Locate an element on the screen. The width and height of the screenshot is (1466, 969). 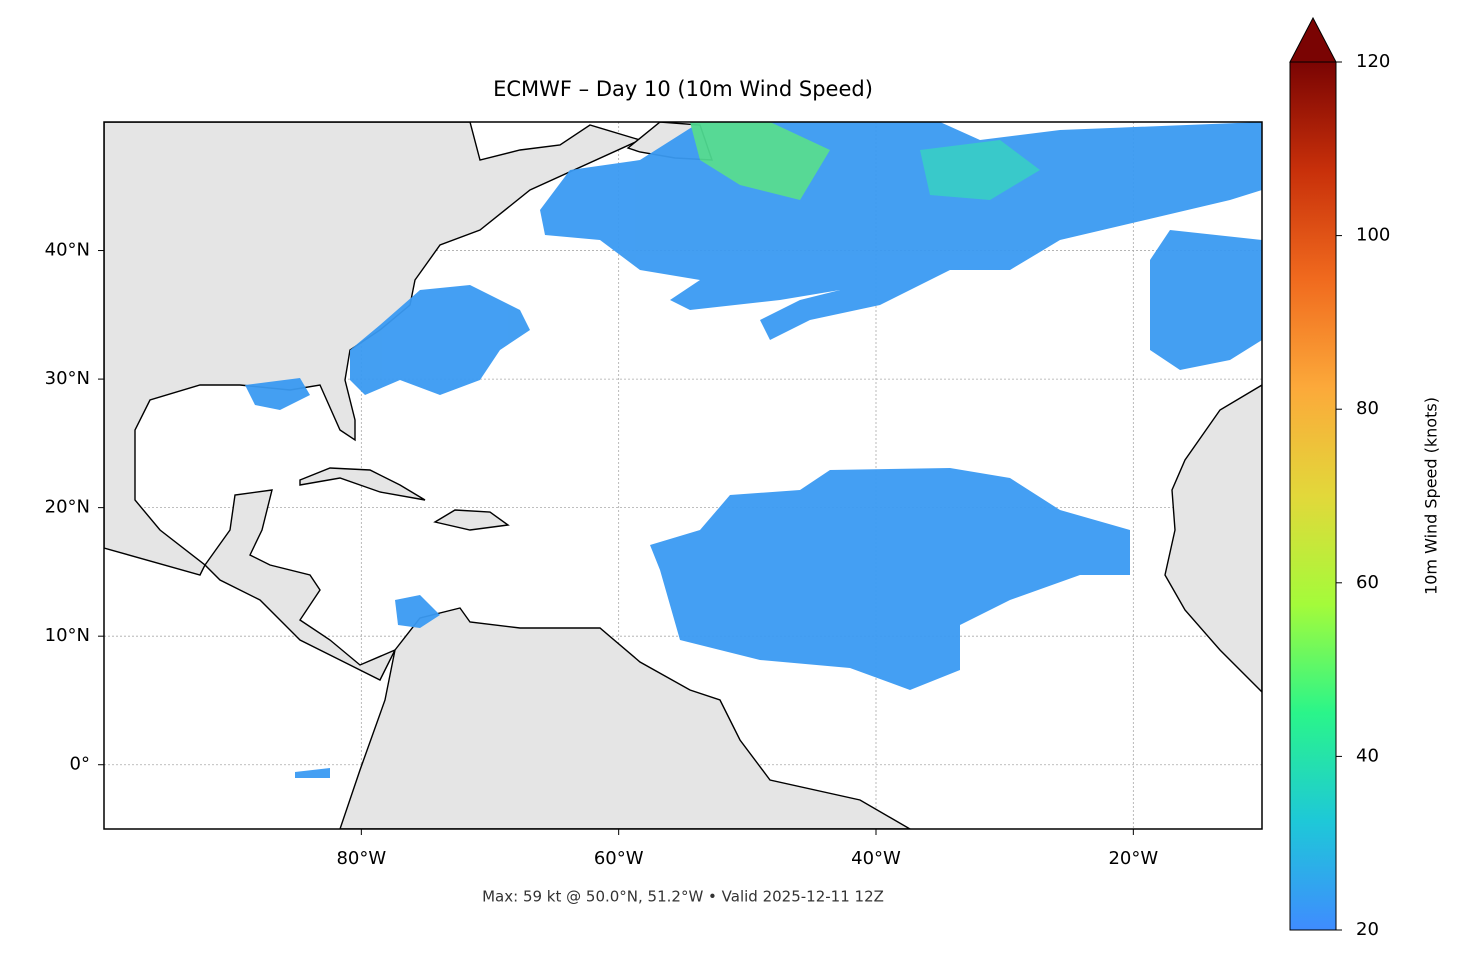
colorbar-label: 10m Wind Speed (knots) is located at coordinates (1431, 496).